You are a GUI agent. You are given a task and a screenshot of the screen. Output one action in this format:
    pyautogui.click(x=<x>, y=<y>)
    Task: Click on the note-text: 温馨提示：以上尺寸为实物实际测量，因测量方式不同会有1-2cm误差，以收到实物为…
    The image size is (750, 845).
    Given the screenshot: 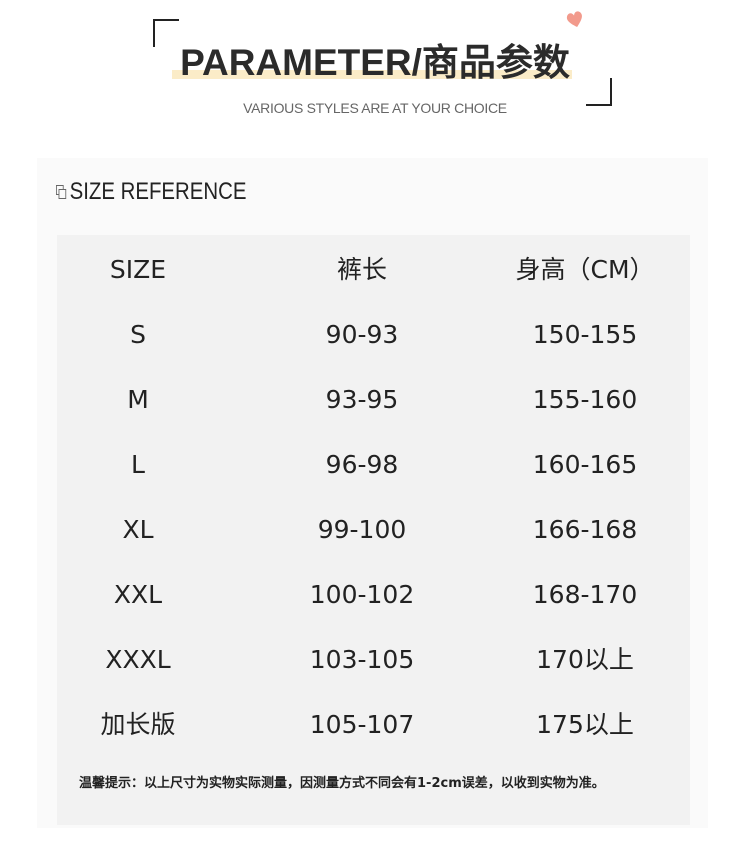 What is the action you would take?
    pyautogui.click(x=342, y=783)
    